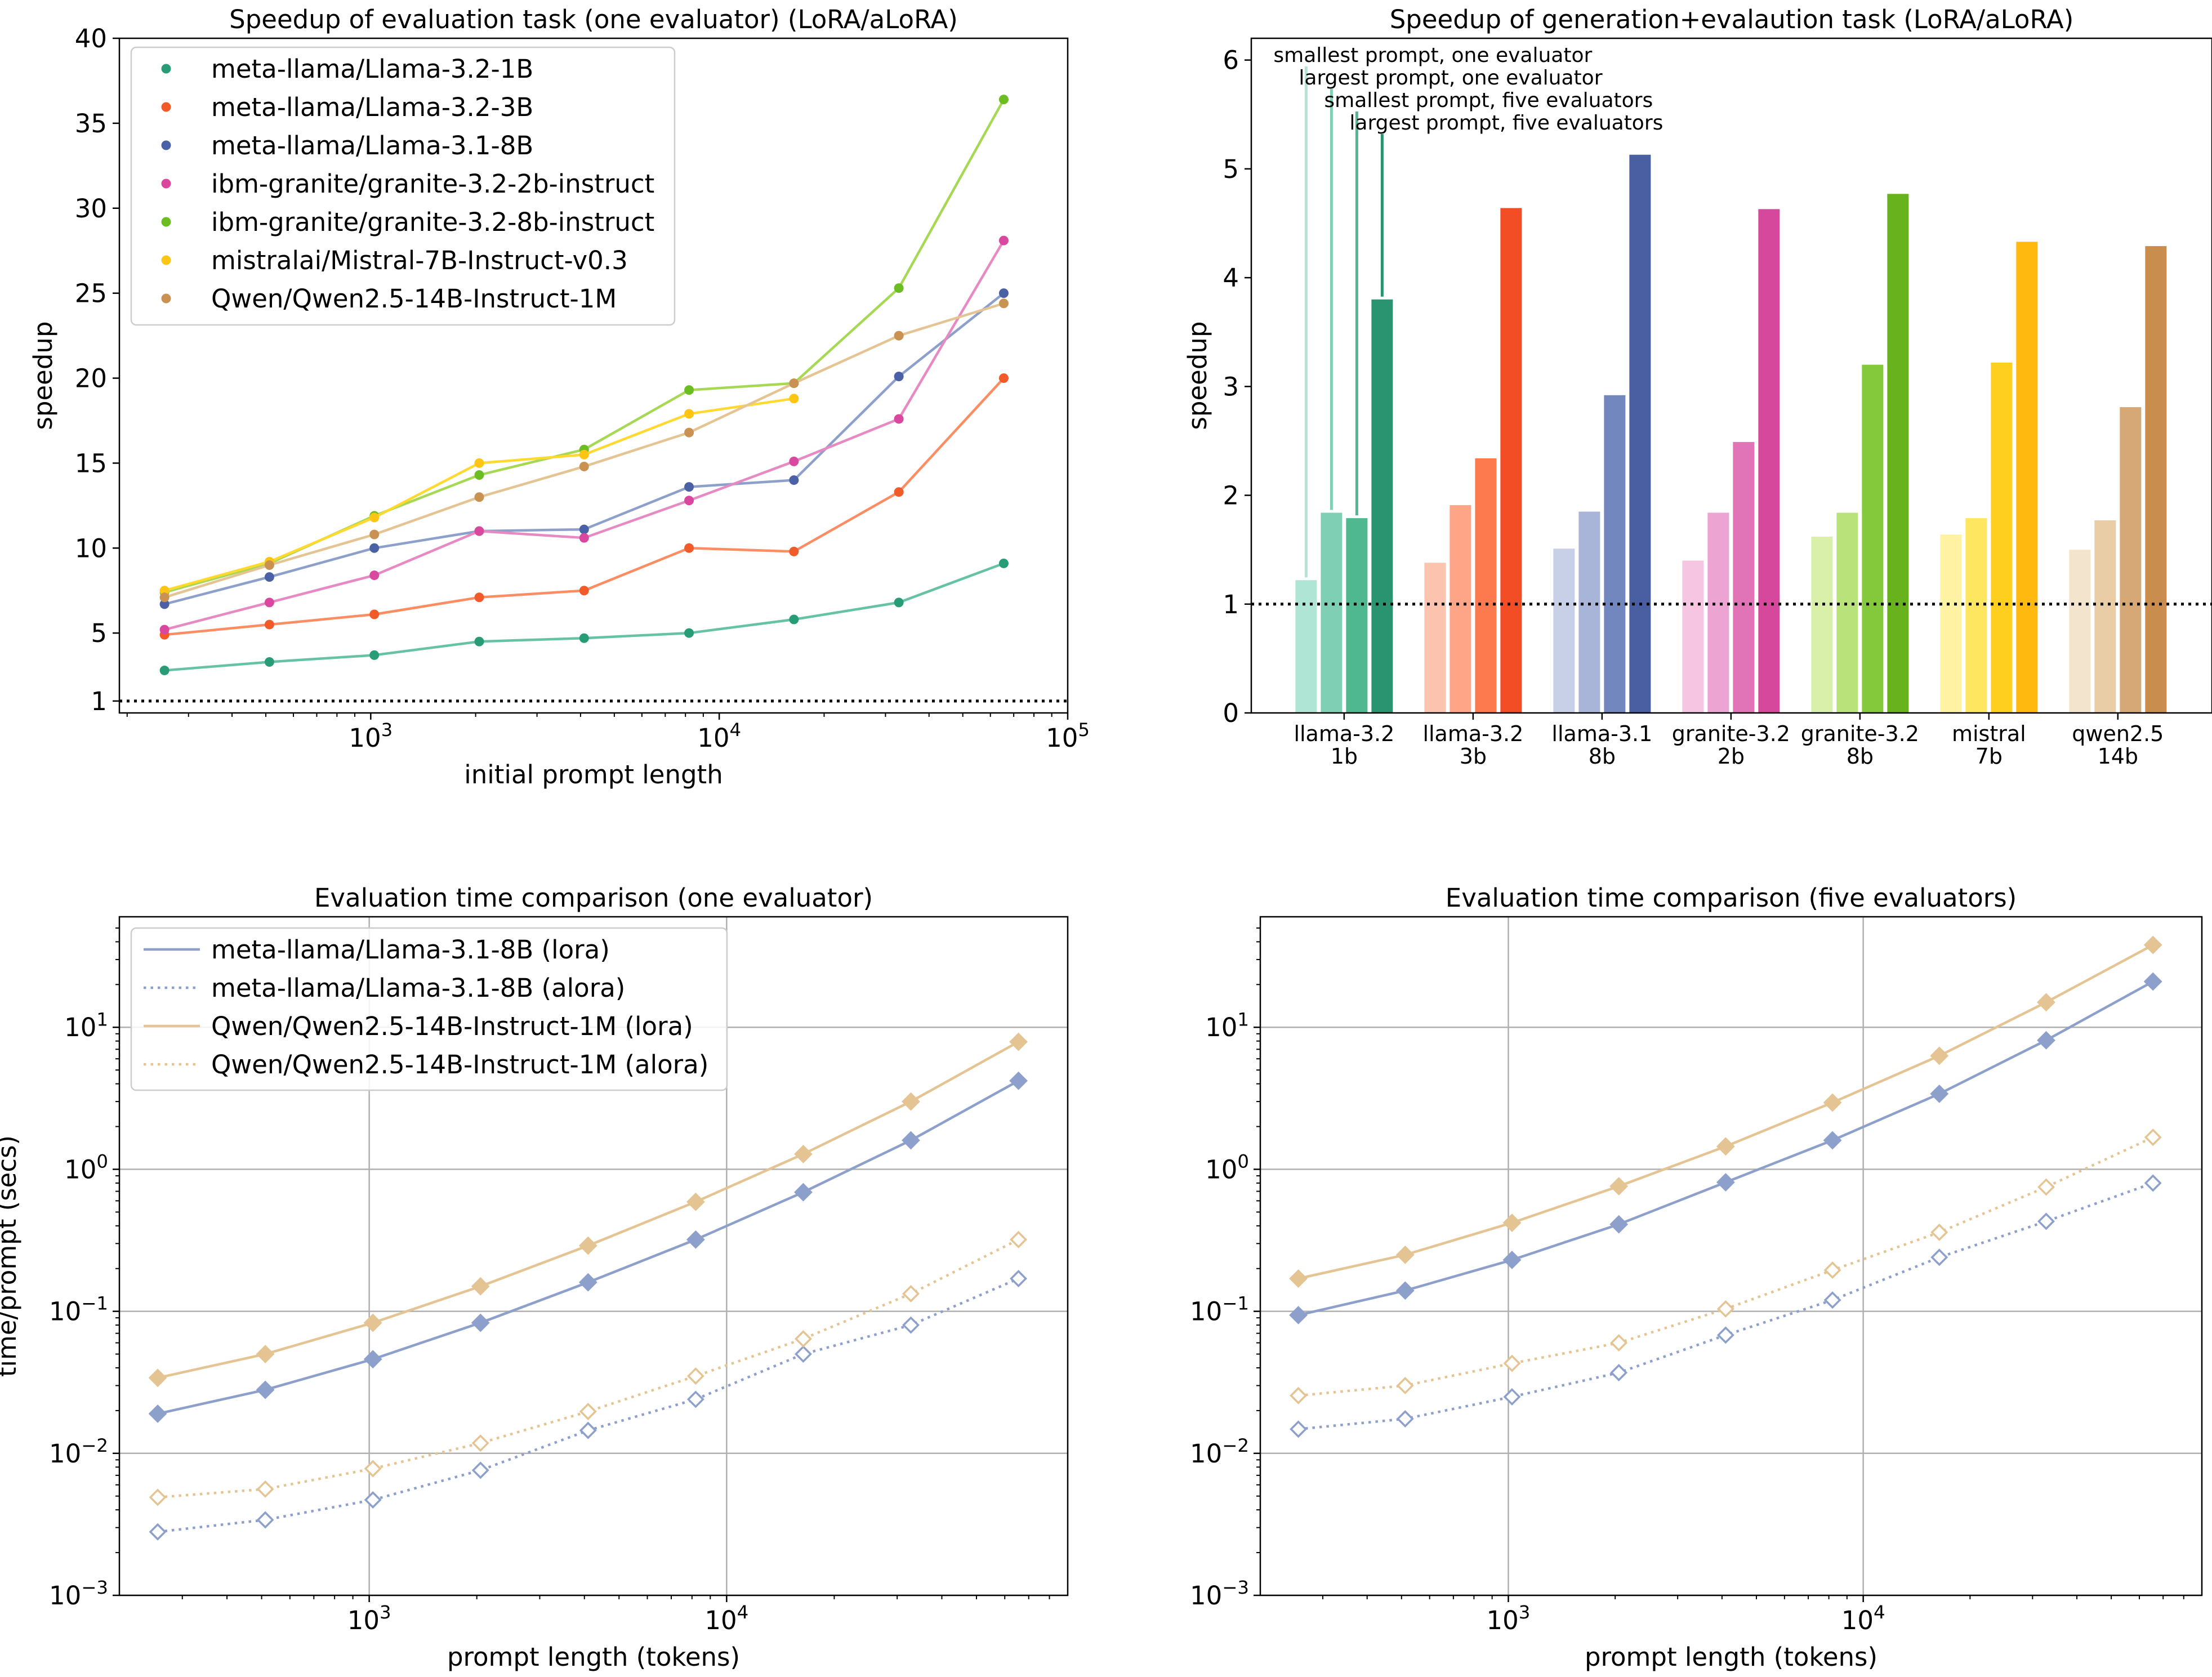  What do you see at coordinates (1243, 1161) in the screenshot?
I see `y-tick-label-exponent: 0` at bounding box center [1243, 1161].